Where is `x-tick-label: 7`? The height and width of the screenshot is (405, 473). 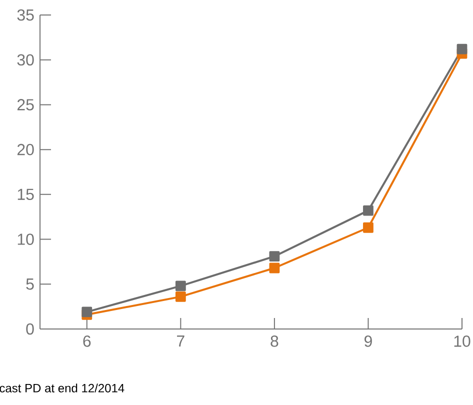 x-tick-label: 7 is located at coordinates (180, 341).